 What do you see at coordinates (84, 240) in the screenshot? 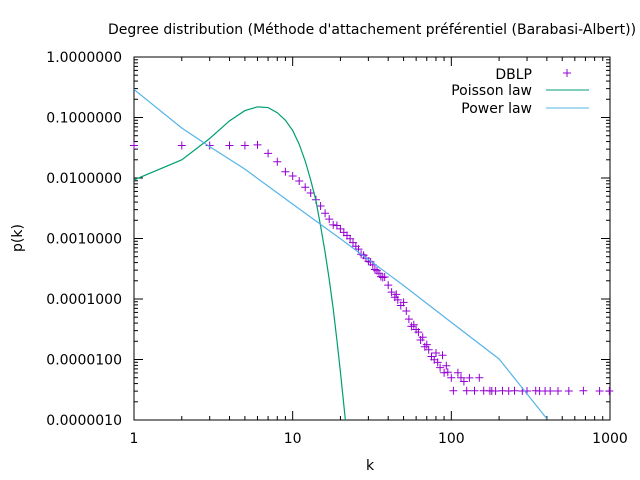
I see `y-tick-label: 0.0010000` at bounding box center [84, 240].